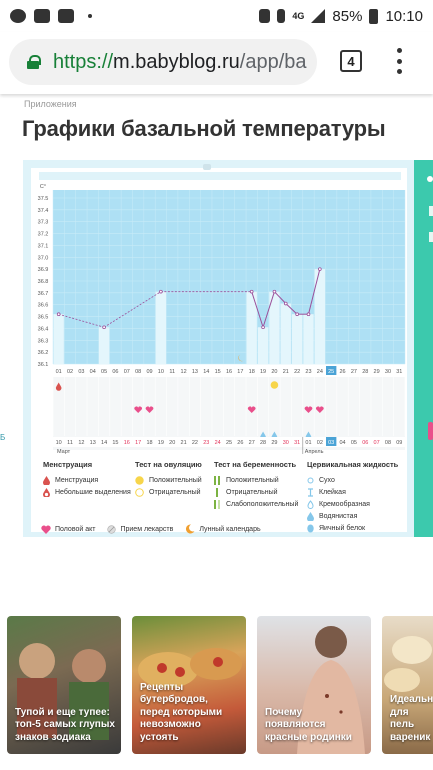 Image resolution: width=433 pixels, height=770 pixels. What do you see at coordinates (308, 372) in the screenshot?
I see `day-label: 23` at bounding box center [308, 372].